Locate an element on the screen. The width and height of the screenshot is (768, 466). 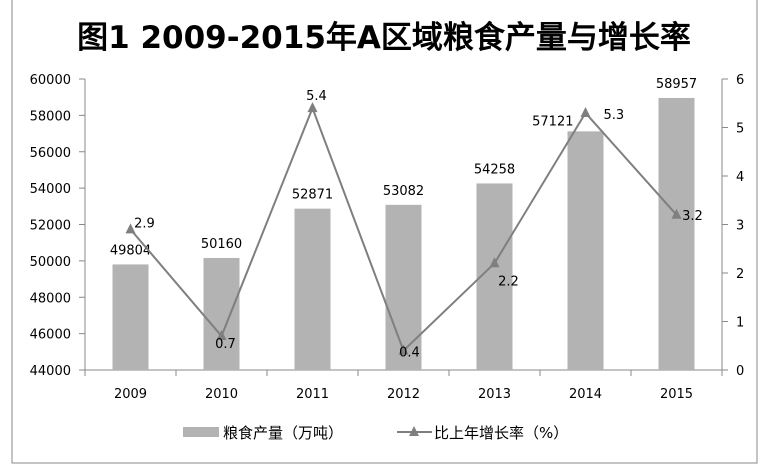
x-tick-label: 2012 is located at coordinates (403, 394).